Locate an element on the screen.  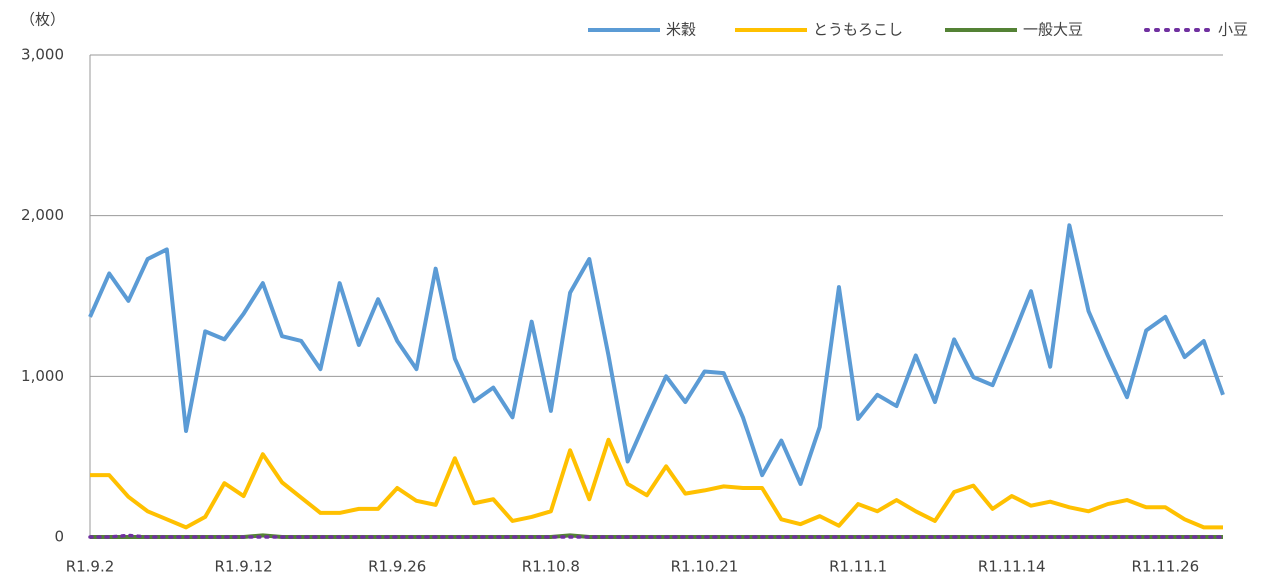
x-tick-label: R1.10.21 is located at coordinates (705, 567).